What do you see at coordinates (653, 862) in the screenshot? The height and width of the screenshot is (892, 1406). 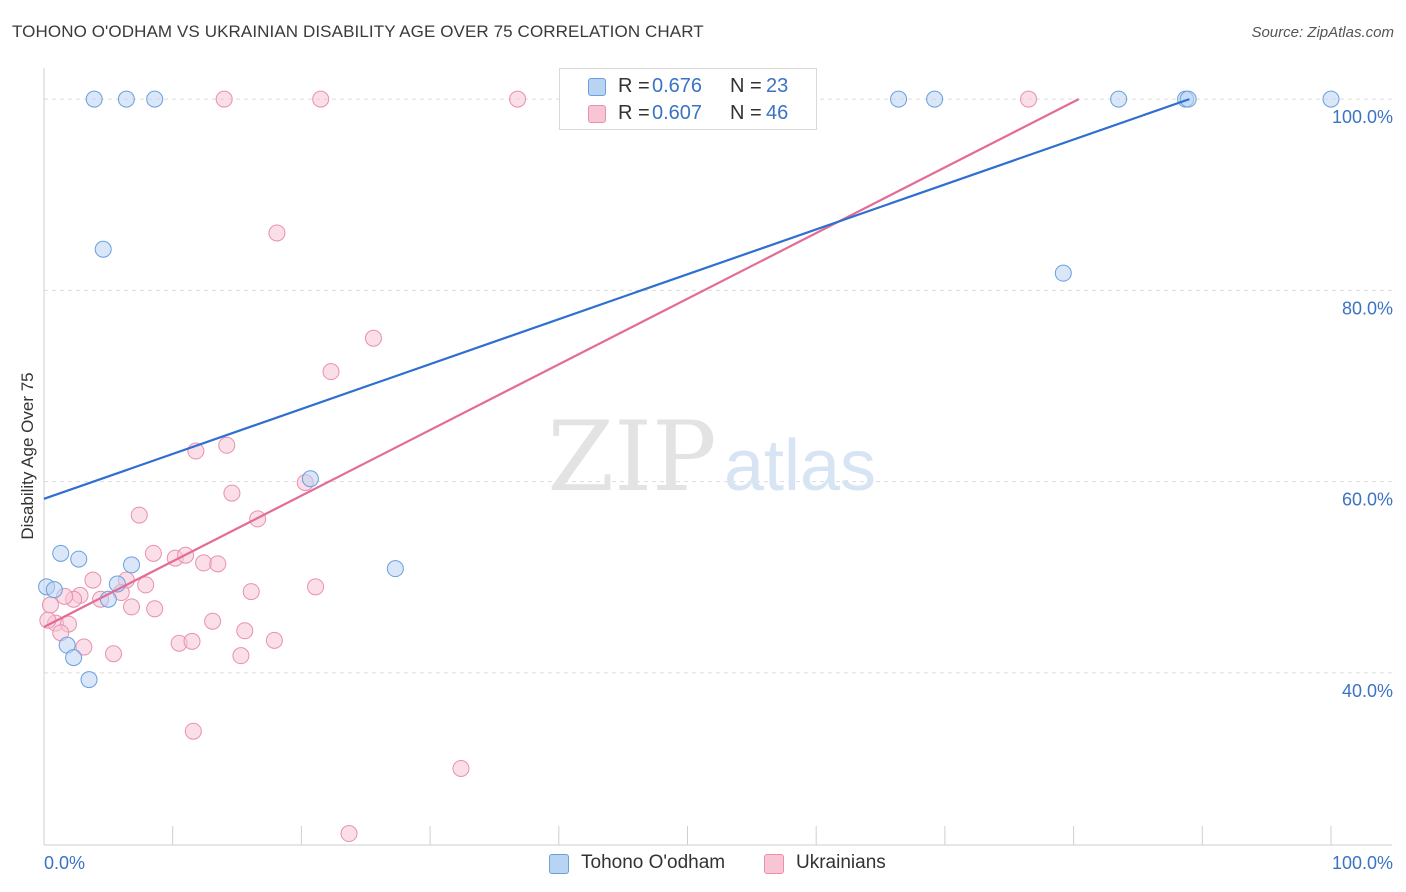 I see `legend-label: Tohono O'odham` at bounding box center [653, 862].